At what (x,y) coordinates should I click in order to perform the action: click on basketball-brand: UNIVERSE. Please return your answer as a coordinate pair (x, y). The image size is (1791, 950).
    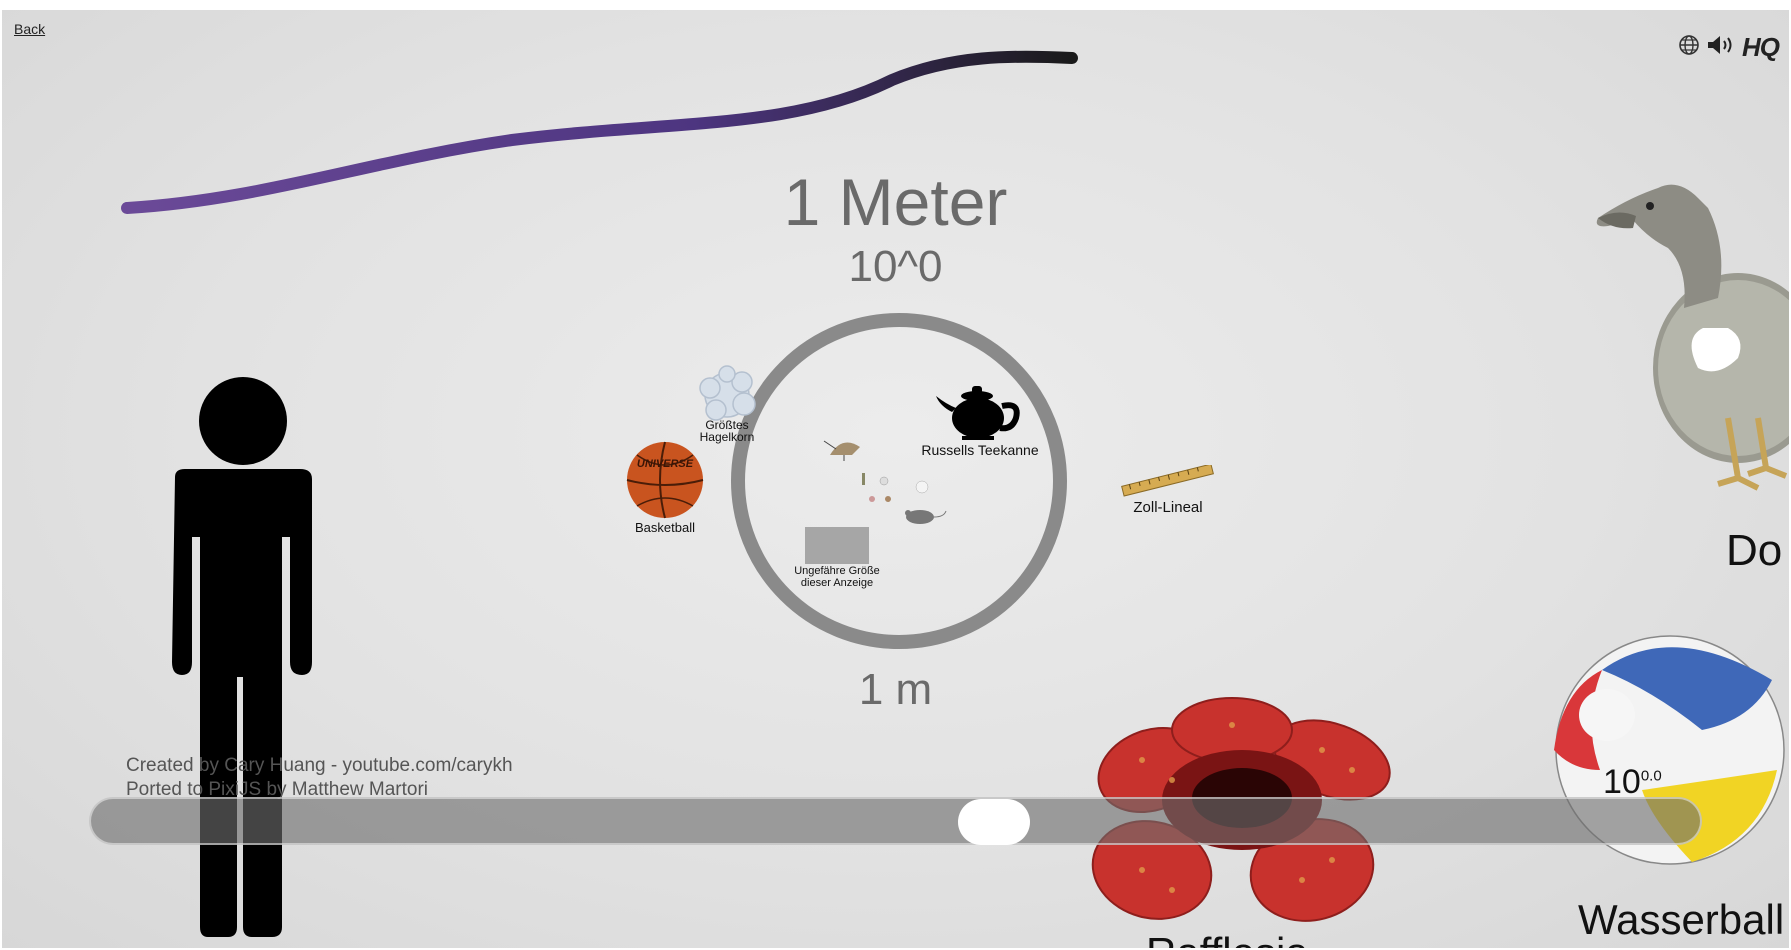
    Looking at the image, I should click on (665, 464).